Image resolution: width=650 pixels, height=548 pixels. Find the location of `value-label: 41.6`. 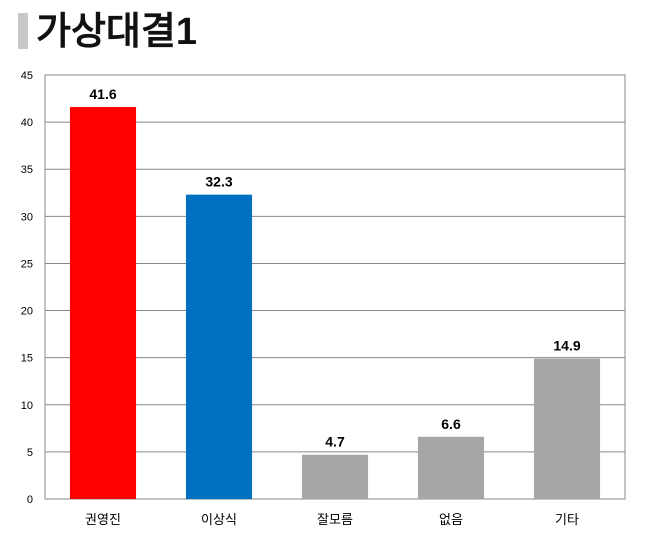

value-label: 41.6 is located at coordinates (102, 94).